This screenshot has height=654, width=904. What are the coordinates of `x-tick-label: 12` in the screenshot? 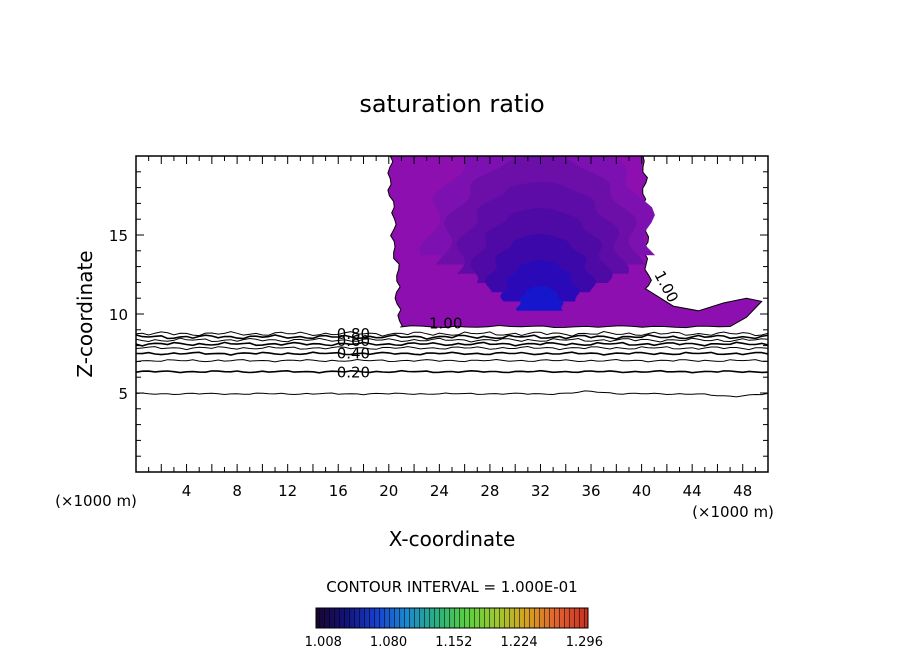 It's located at (287, 491).